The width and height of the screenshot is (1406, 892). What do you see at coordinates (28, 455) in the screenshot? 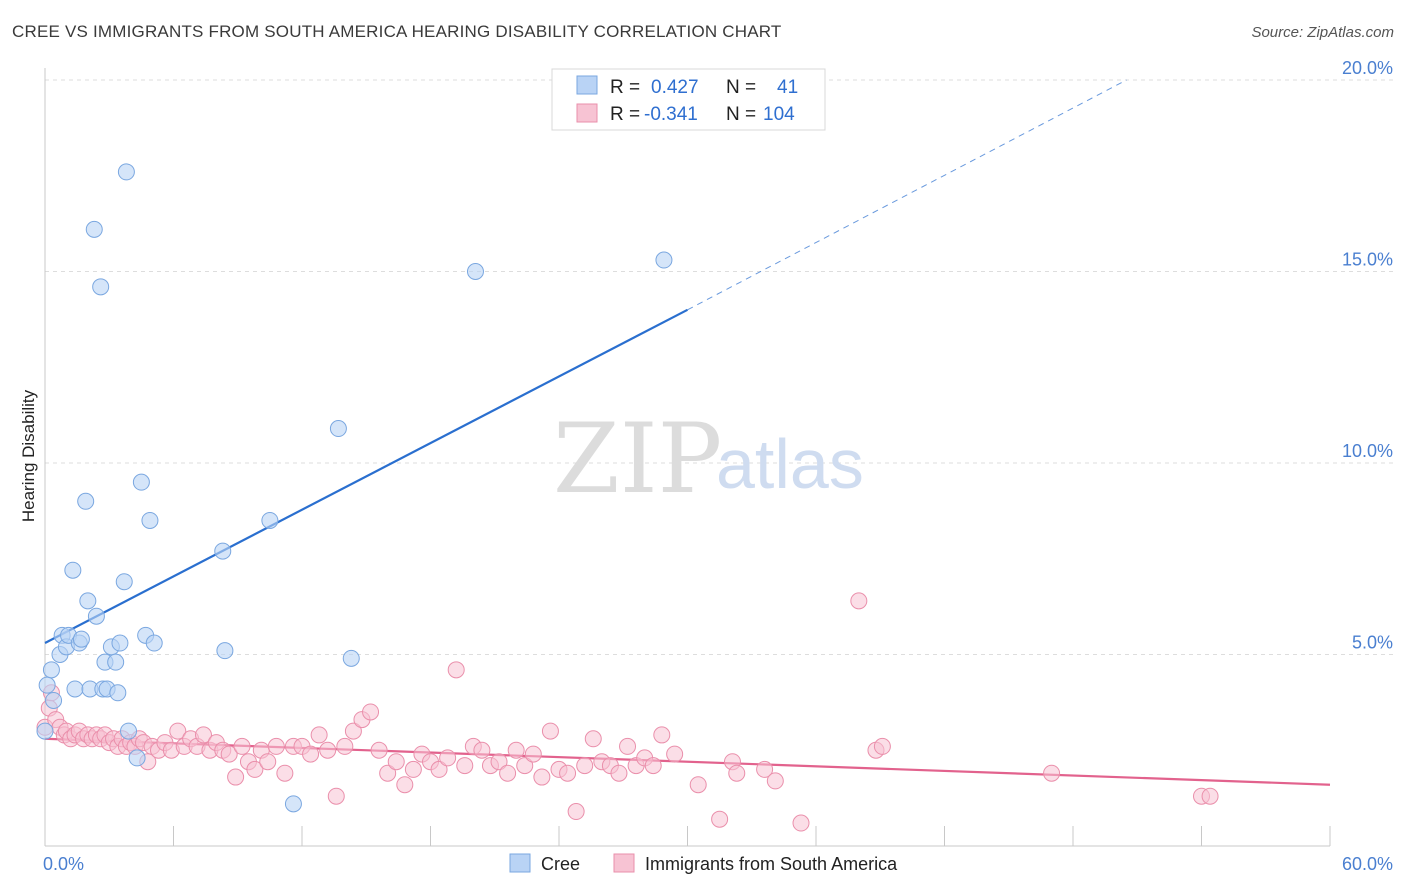
I see `y-axis-title: Hearing Disability` at bounding box center [28, 455].